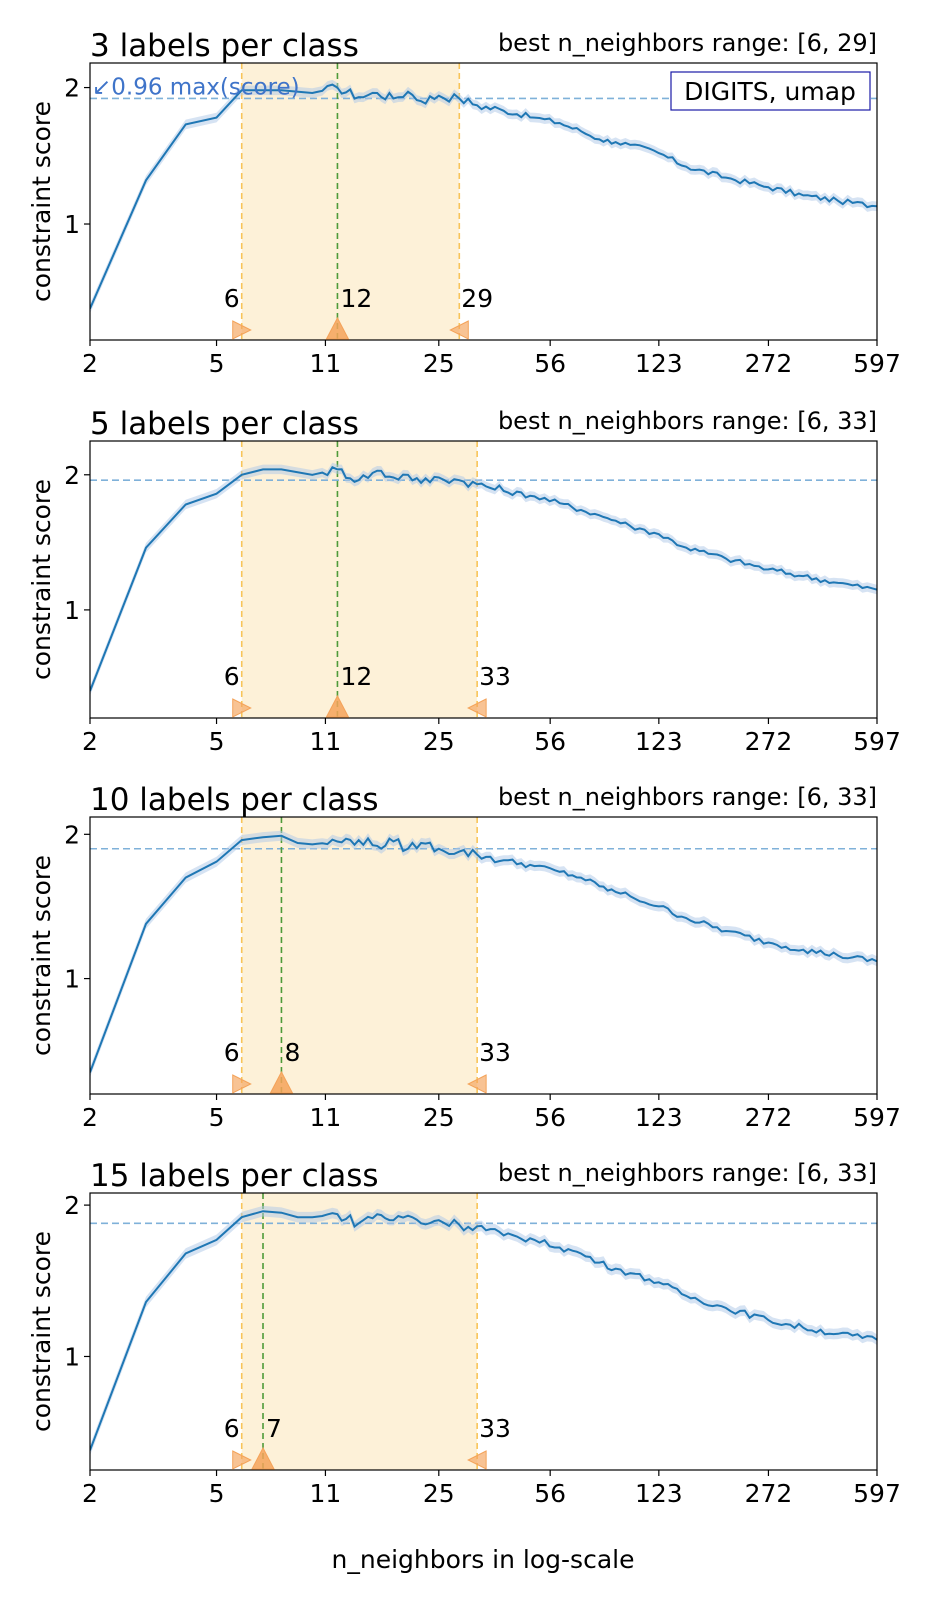 The height and width of the screenshot is (1600, 950). I want to click on best-range-label: best n_neighbors range: [6, 29], so click(687, 43).